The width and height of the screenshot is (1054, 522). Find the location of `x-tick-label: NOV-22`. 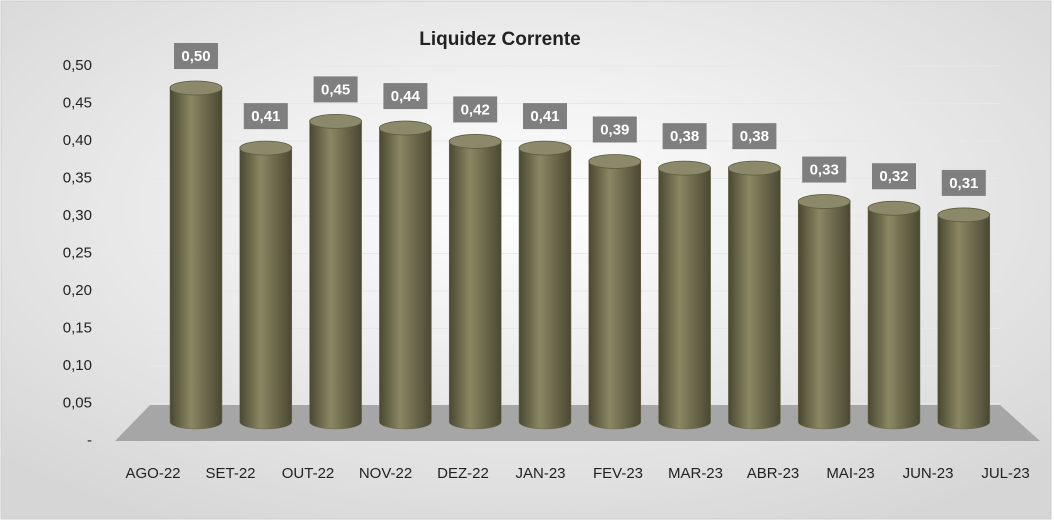

x-tick-label: NOV-22 is located at coordinates (385, 473).